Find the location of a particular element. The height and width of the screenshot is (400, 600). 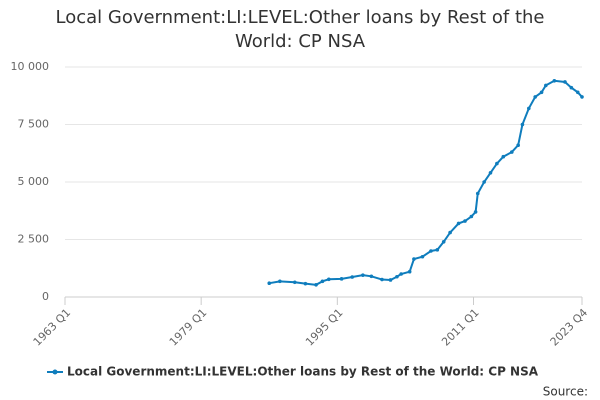

x-tick-label: 2011 Q1 is located at coordinates (460, 327).